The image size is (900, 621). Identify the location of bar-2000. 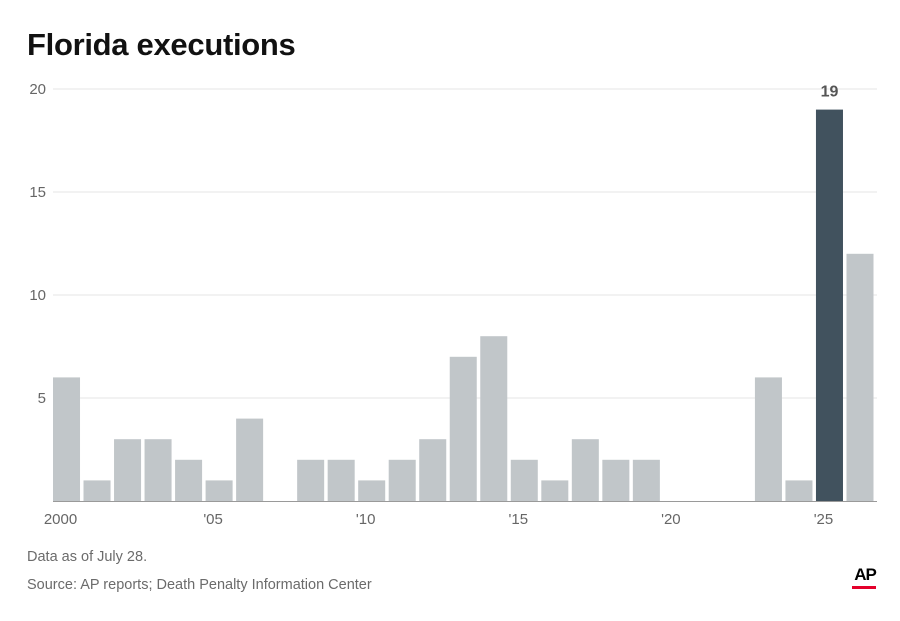
(67, 439).